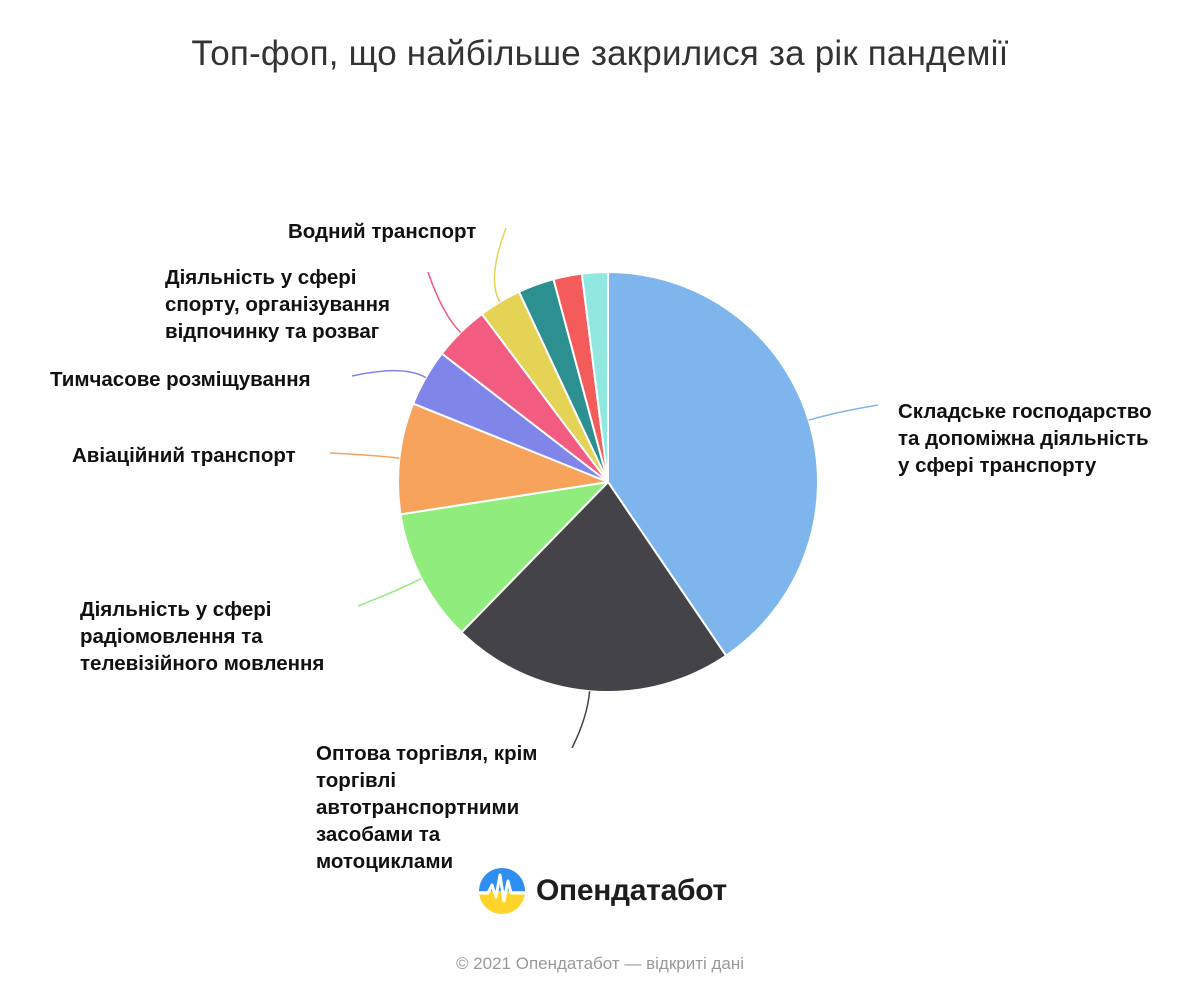  I want to click on logo-text: Опендатабот, so click(631, 890).